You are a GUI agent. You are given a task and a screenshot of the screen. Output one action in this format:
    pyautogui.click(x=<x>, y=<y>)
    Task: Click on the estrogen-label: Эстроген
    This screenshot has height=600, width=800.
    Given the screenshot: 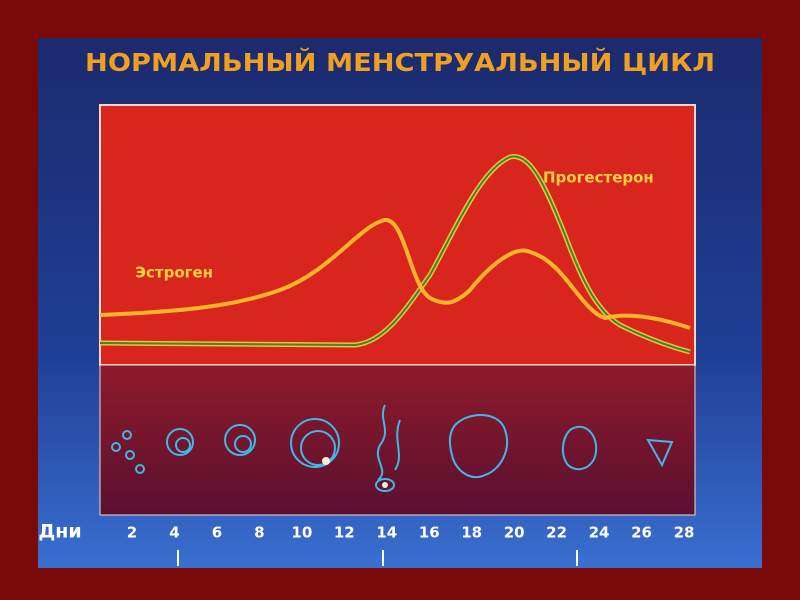 What is the action you would take?
    pyautogui.click(x=174, y=273)
    